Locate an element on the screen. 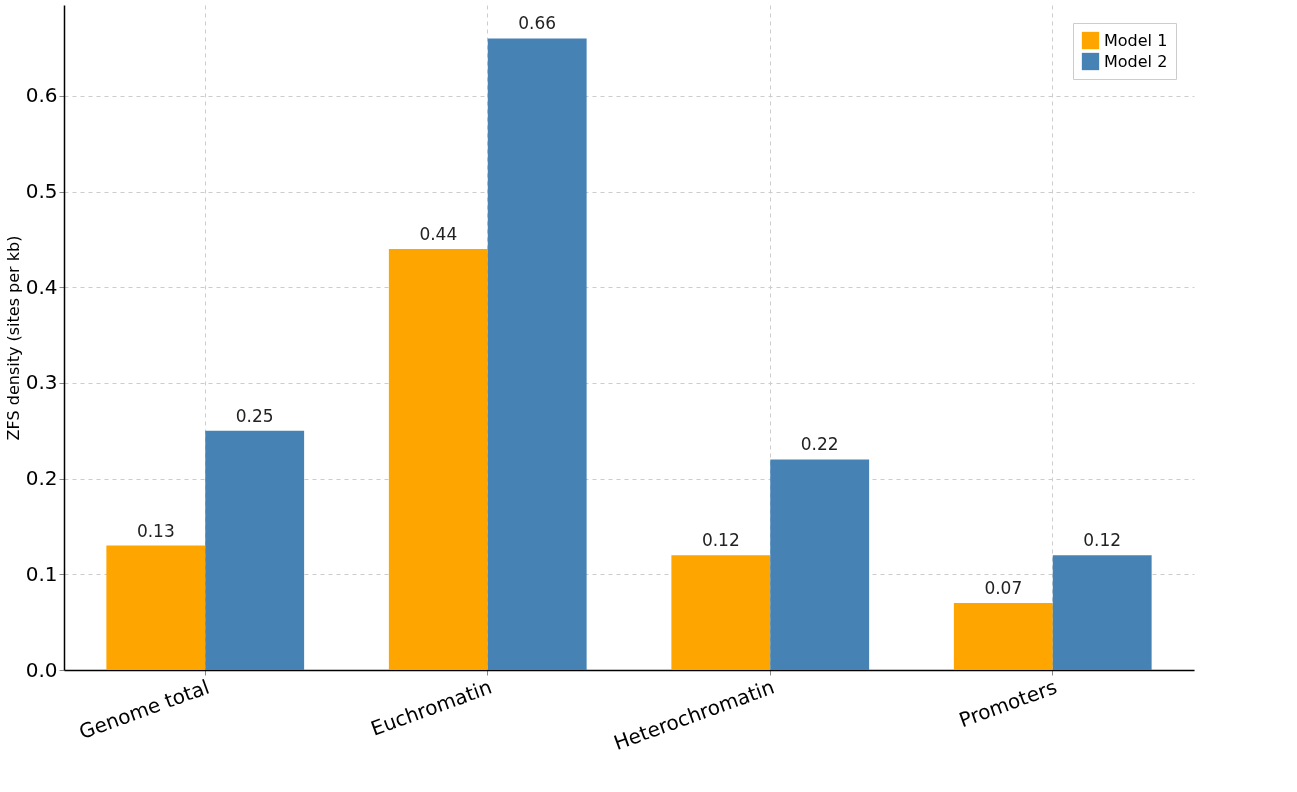 Image resolution: width=1297 pixels, height=792 pixels. data-label: 0.13 is located at coordinates (155, 530).